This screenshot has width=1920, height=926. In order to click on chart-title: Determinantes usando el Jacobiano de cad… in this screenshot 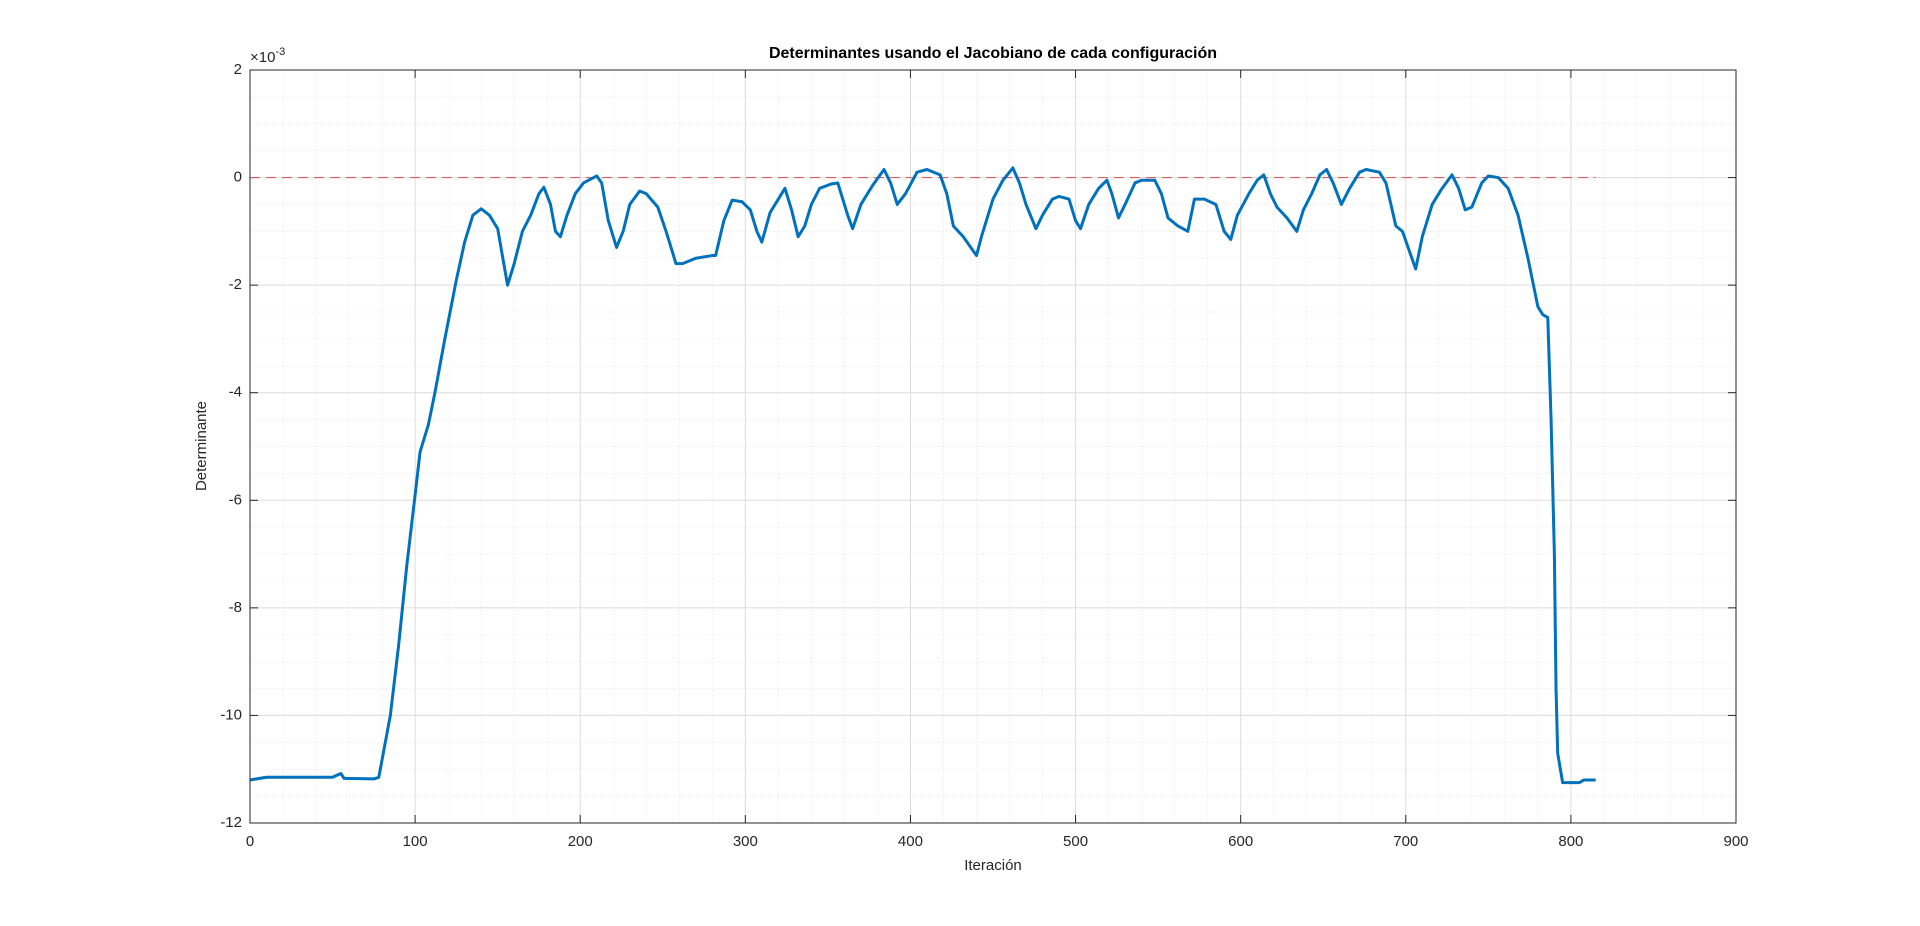, I will do `click(993, 53)`.